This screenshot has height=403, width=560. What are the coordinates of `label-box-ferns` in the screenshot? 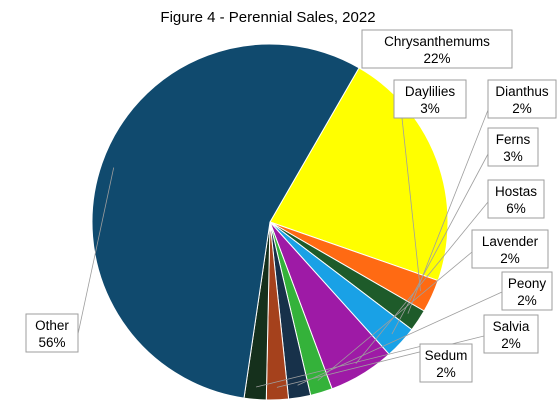 It's located at (513, 147).